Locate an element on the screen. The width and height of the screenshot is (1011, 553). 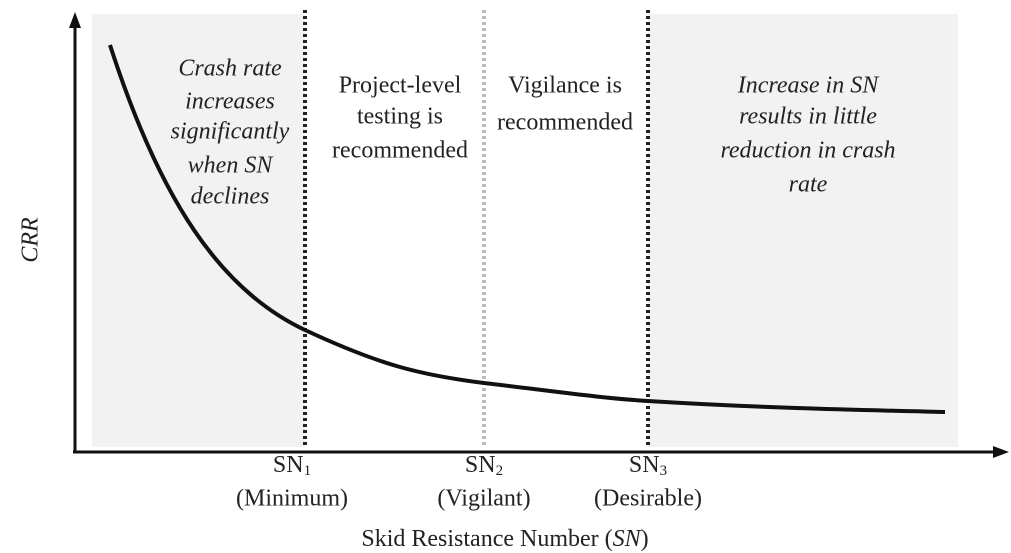
region-text: testing is is located at coordinates (400, 117).